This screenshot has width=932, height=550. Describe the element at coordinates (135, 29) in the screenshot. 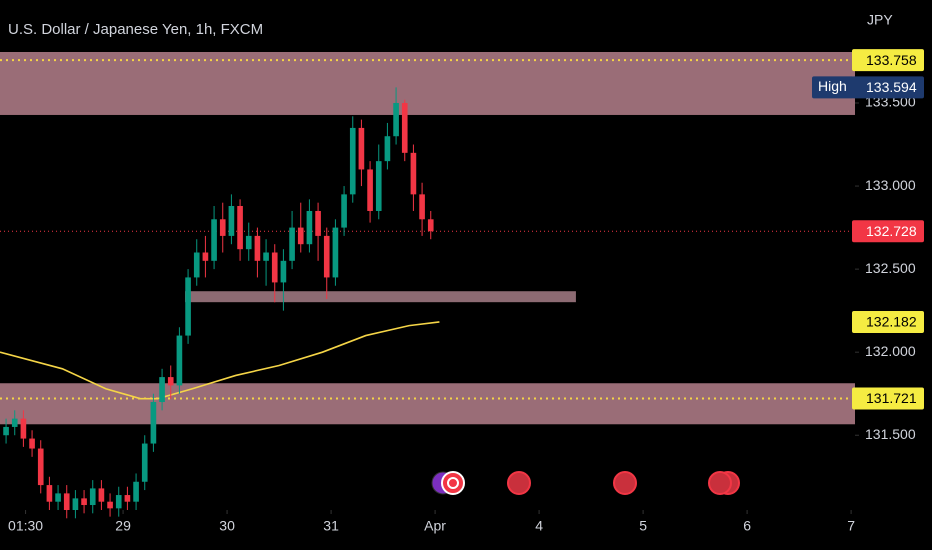

I see `chart-title: U.S. Dollar / Japanese Yen, 1h, FXCM` at that location.